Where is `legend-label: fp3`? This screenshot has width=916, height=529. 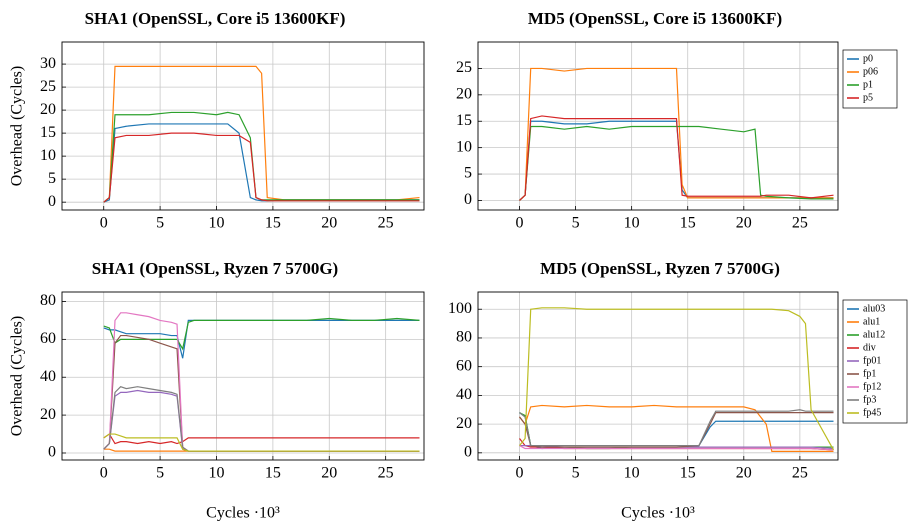 legend-label: fp3 is located at coordinates (869, 399).